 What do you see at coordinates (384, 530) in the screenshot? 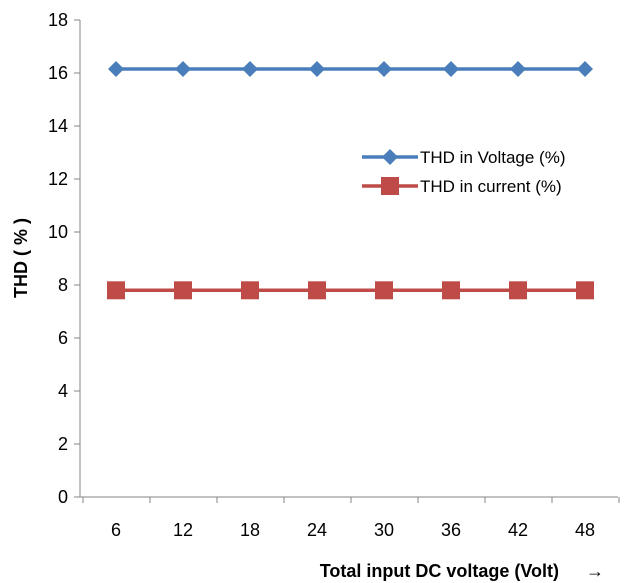
I see `x-tick-label: 30` at bounding box center [384, 530].